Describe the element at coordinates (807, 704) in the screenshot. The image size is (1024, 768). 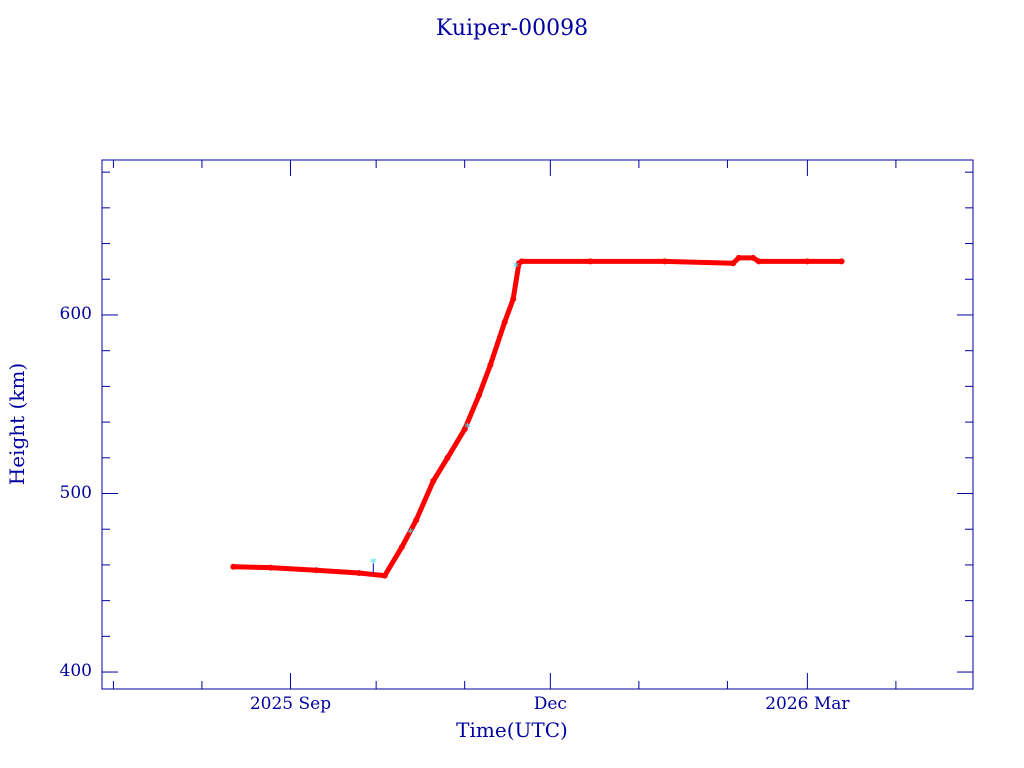
I see `x-tick-label: 2026 Mar` at that location.